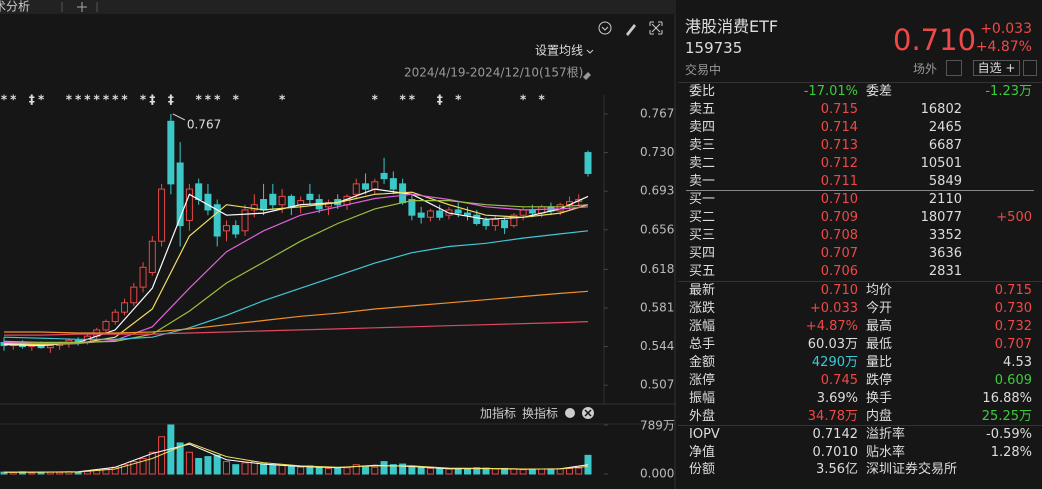 The image size is (1042, 489). I want to click on level-price: 0.715, so click(839, 109).